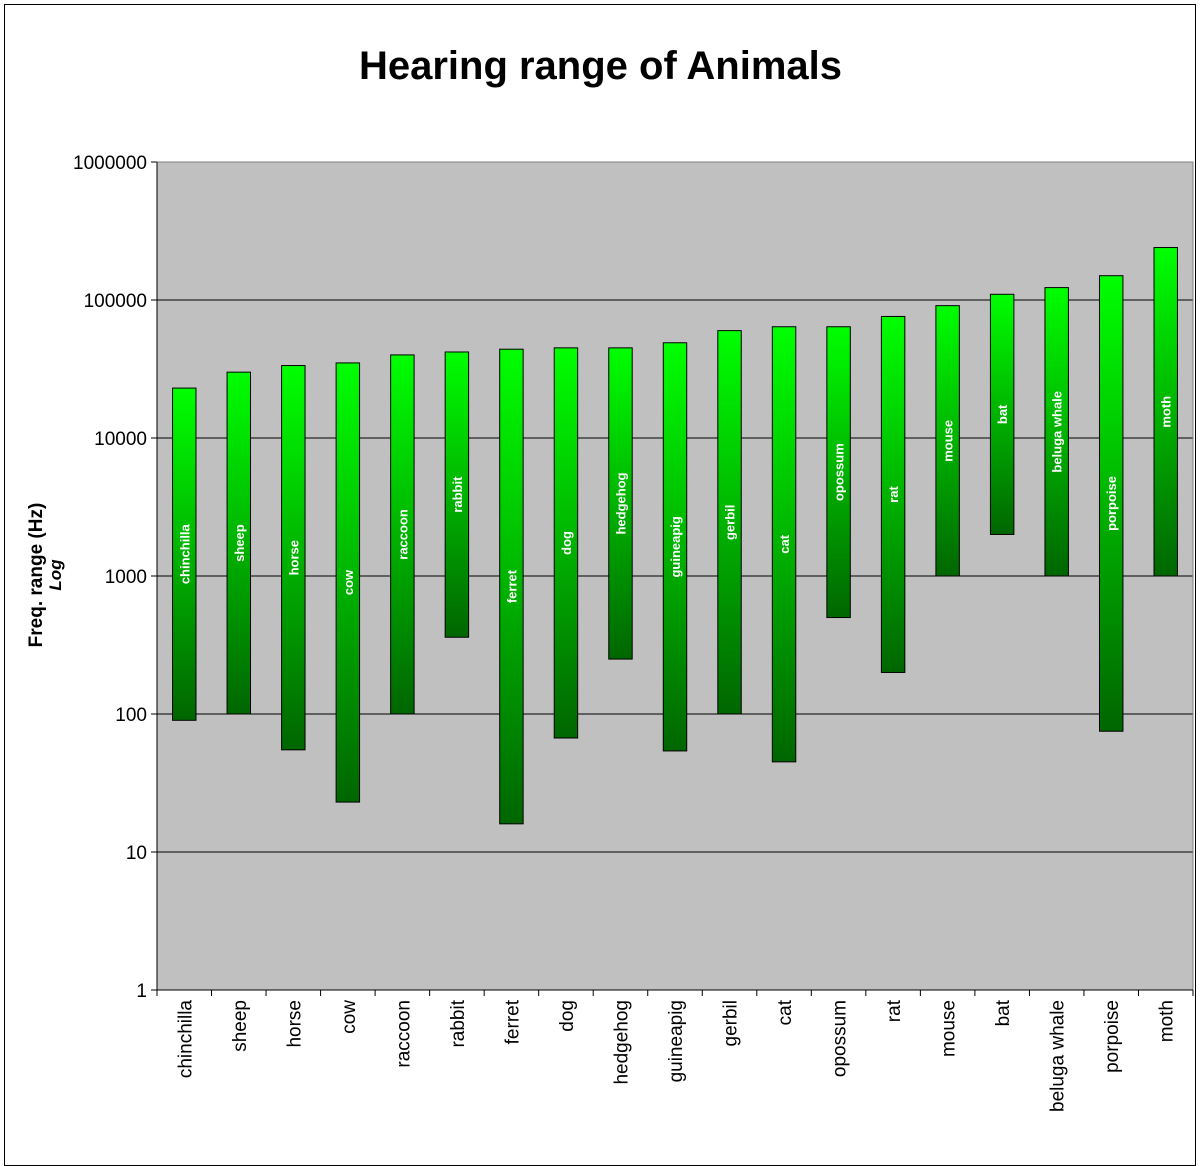  What do you see at coordinates (403, 1034) in the screenshot?
I see `x-tick-label: raccoon` at bounding box center [403, 1034].